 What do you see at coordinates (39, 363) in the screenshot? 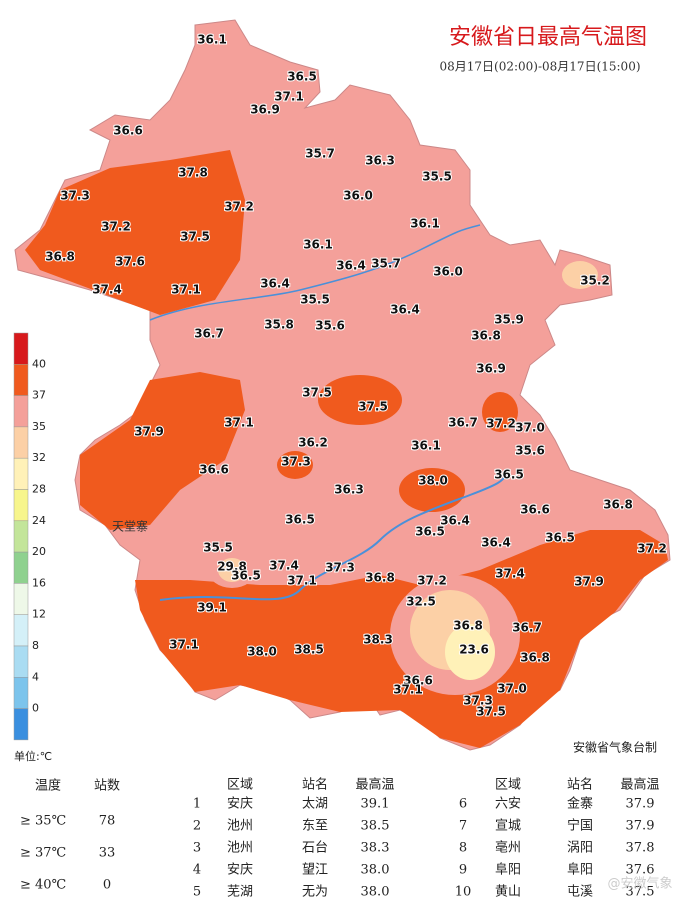
I see `legend-tick-label: 40` at bounding box center [39, 363].